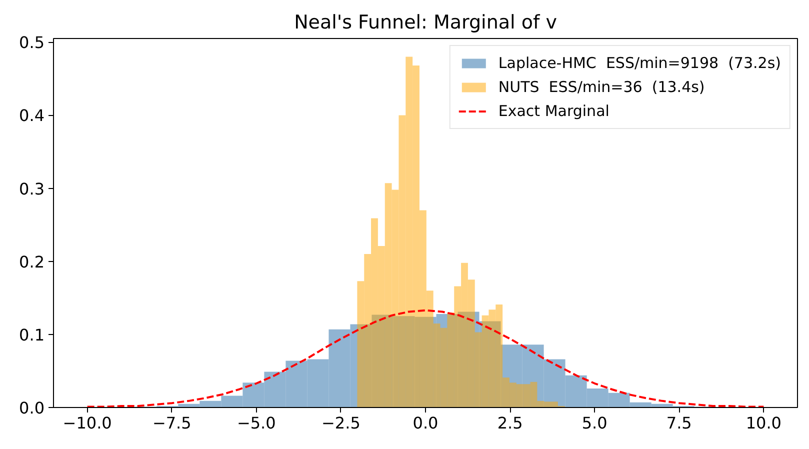  I want to click on x-tick-label: 7.5, so click(679, 423).